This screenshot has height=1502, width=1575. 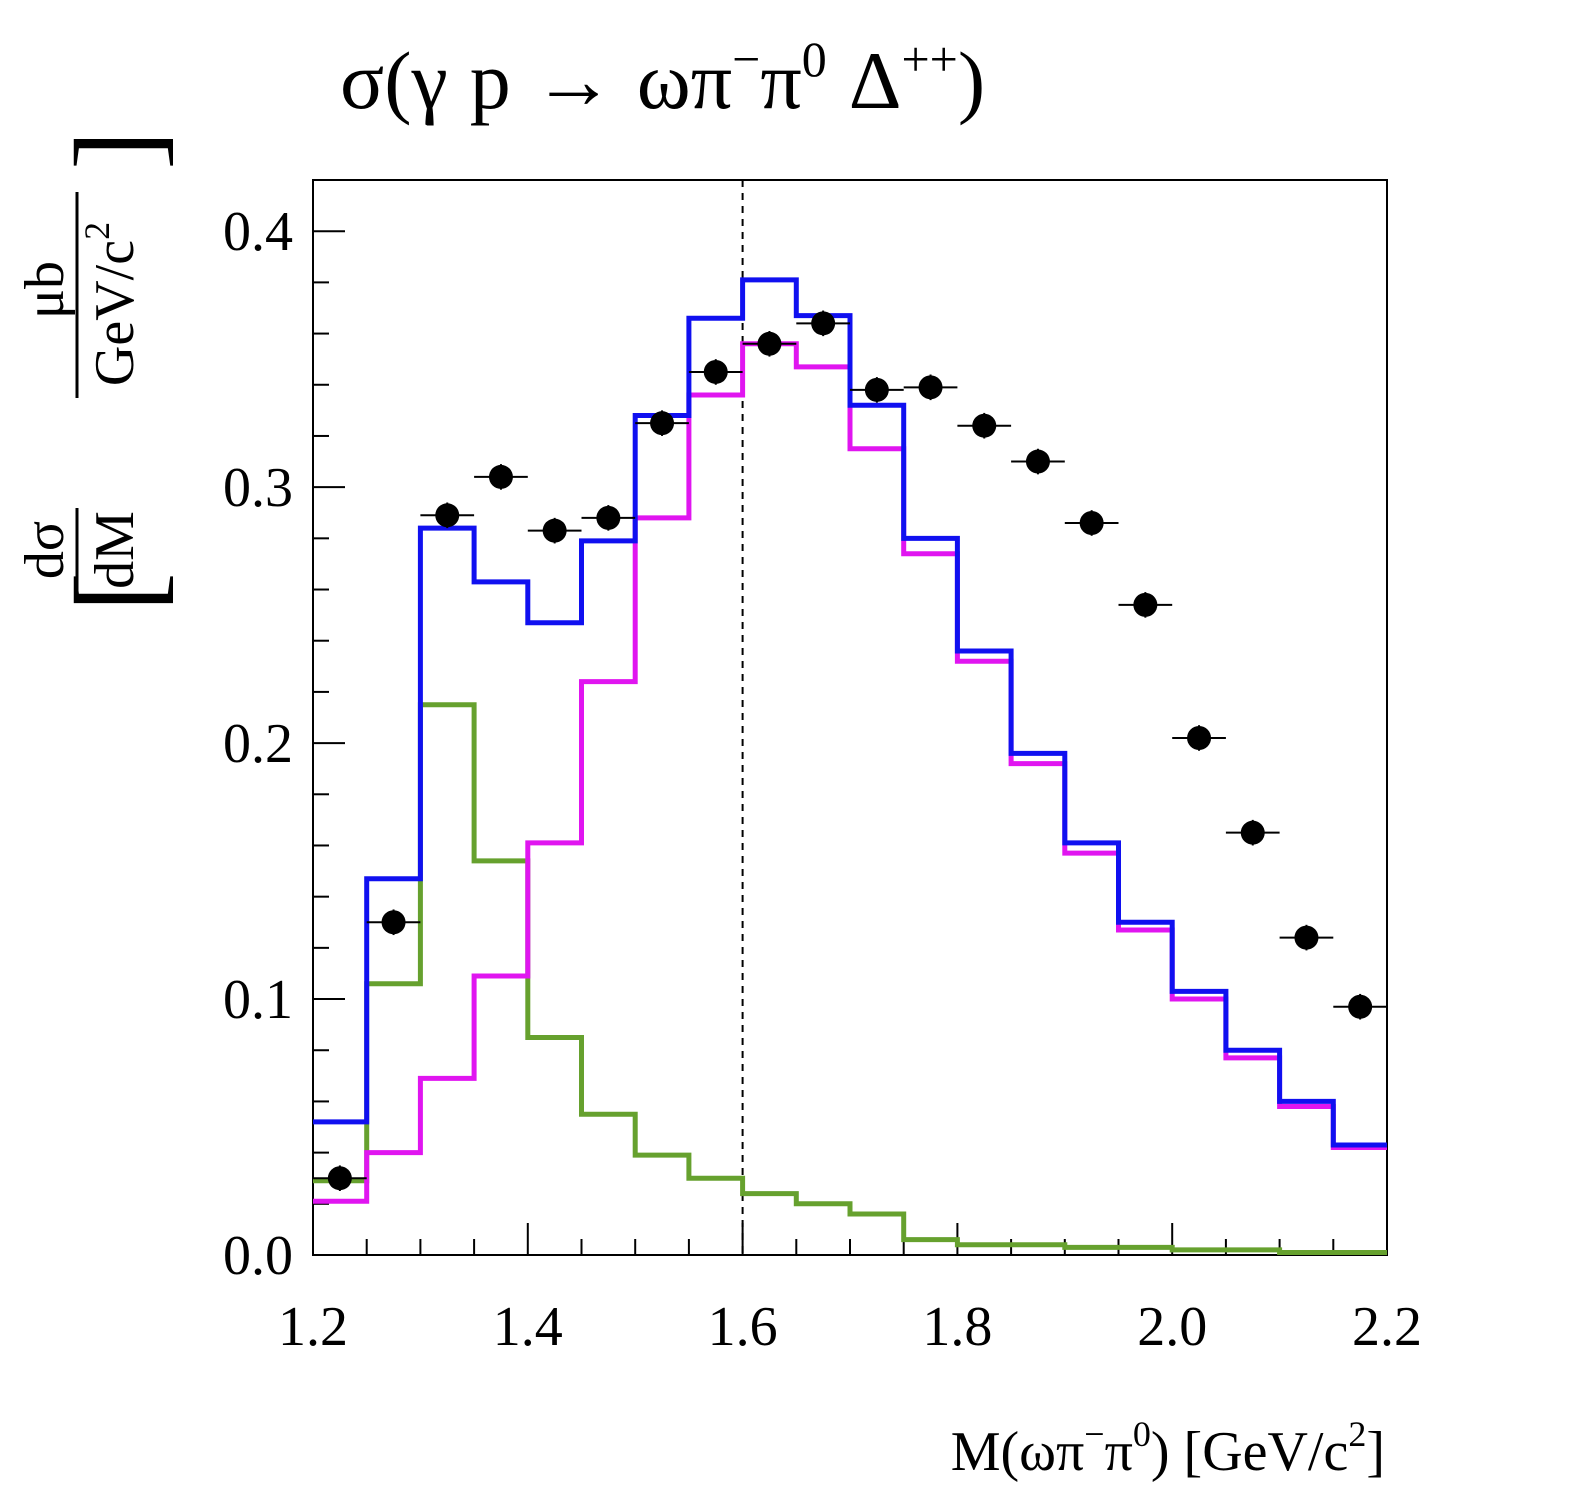 I want to click on x-tick-label: 2.0, so click(x=1172, y=1327).